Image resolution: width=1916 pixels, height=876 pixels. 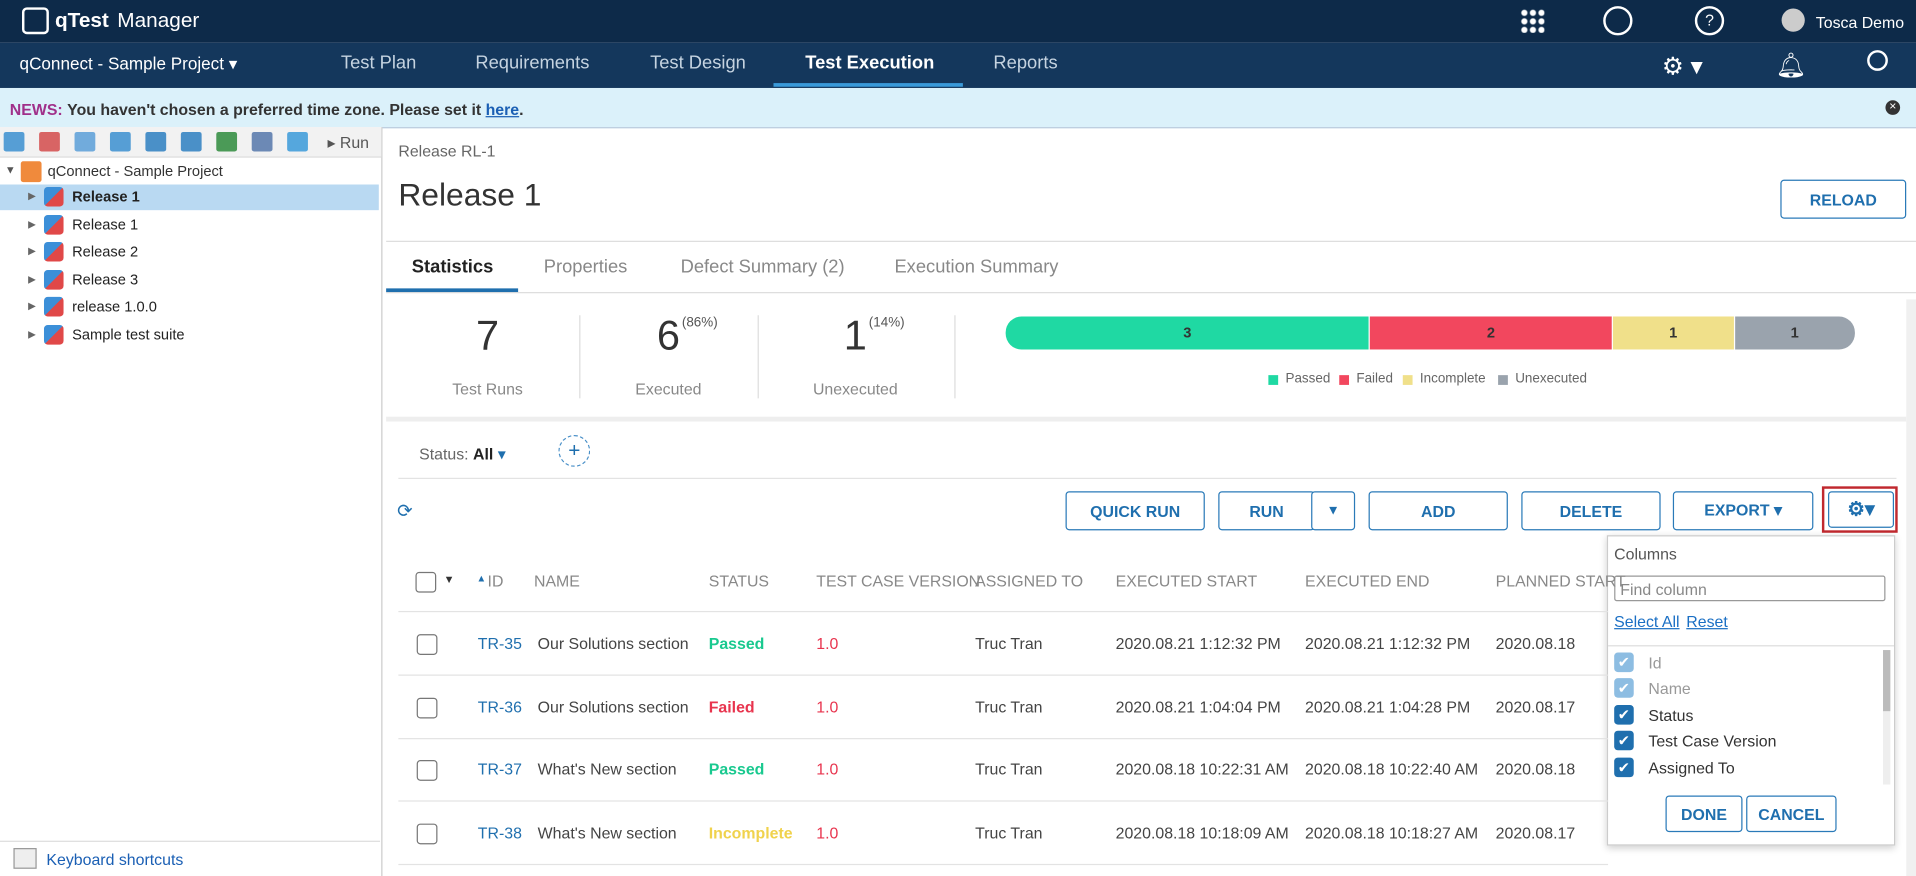 I want to click on news-link: here, so click(x=503, y=109).